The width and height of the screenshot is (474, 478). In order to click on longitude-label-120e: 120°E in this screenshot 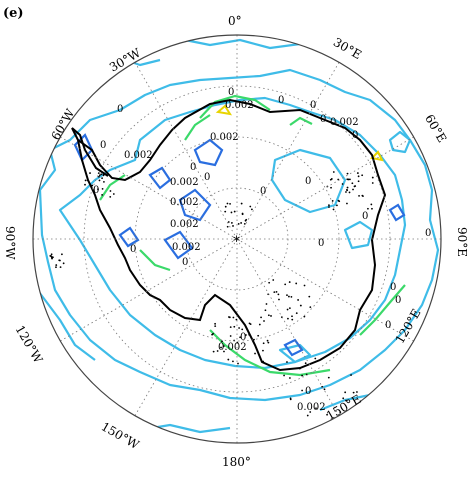, I will do `click(408, 326)`.